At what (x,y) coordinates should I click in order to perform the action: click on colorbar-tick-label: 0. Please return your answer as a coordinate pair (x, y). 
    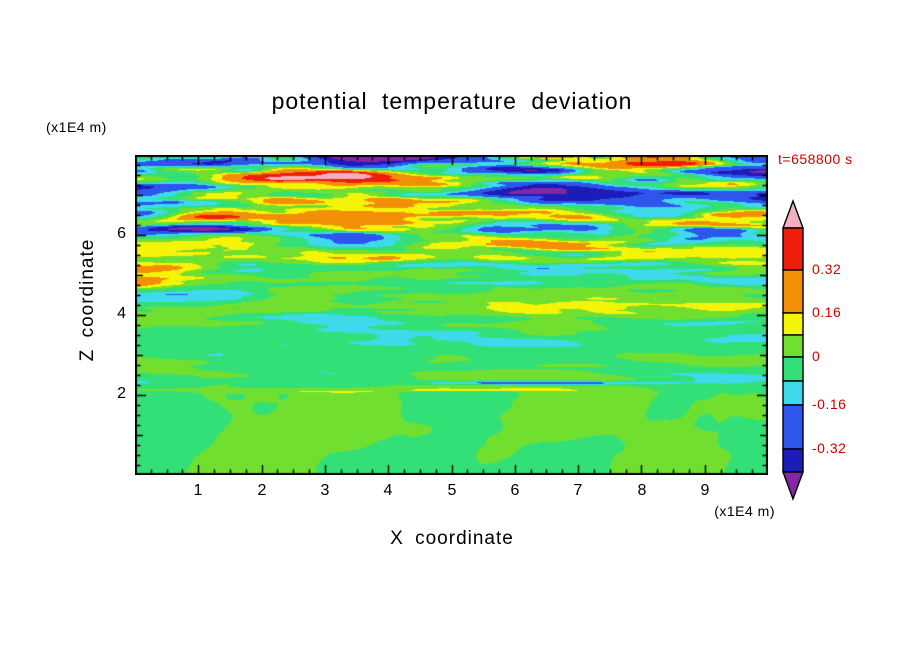
    Looking at the image, I should click on (816, 356).